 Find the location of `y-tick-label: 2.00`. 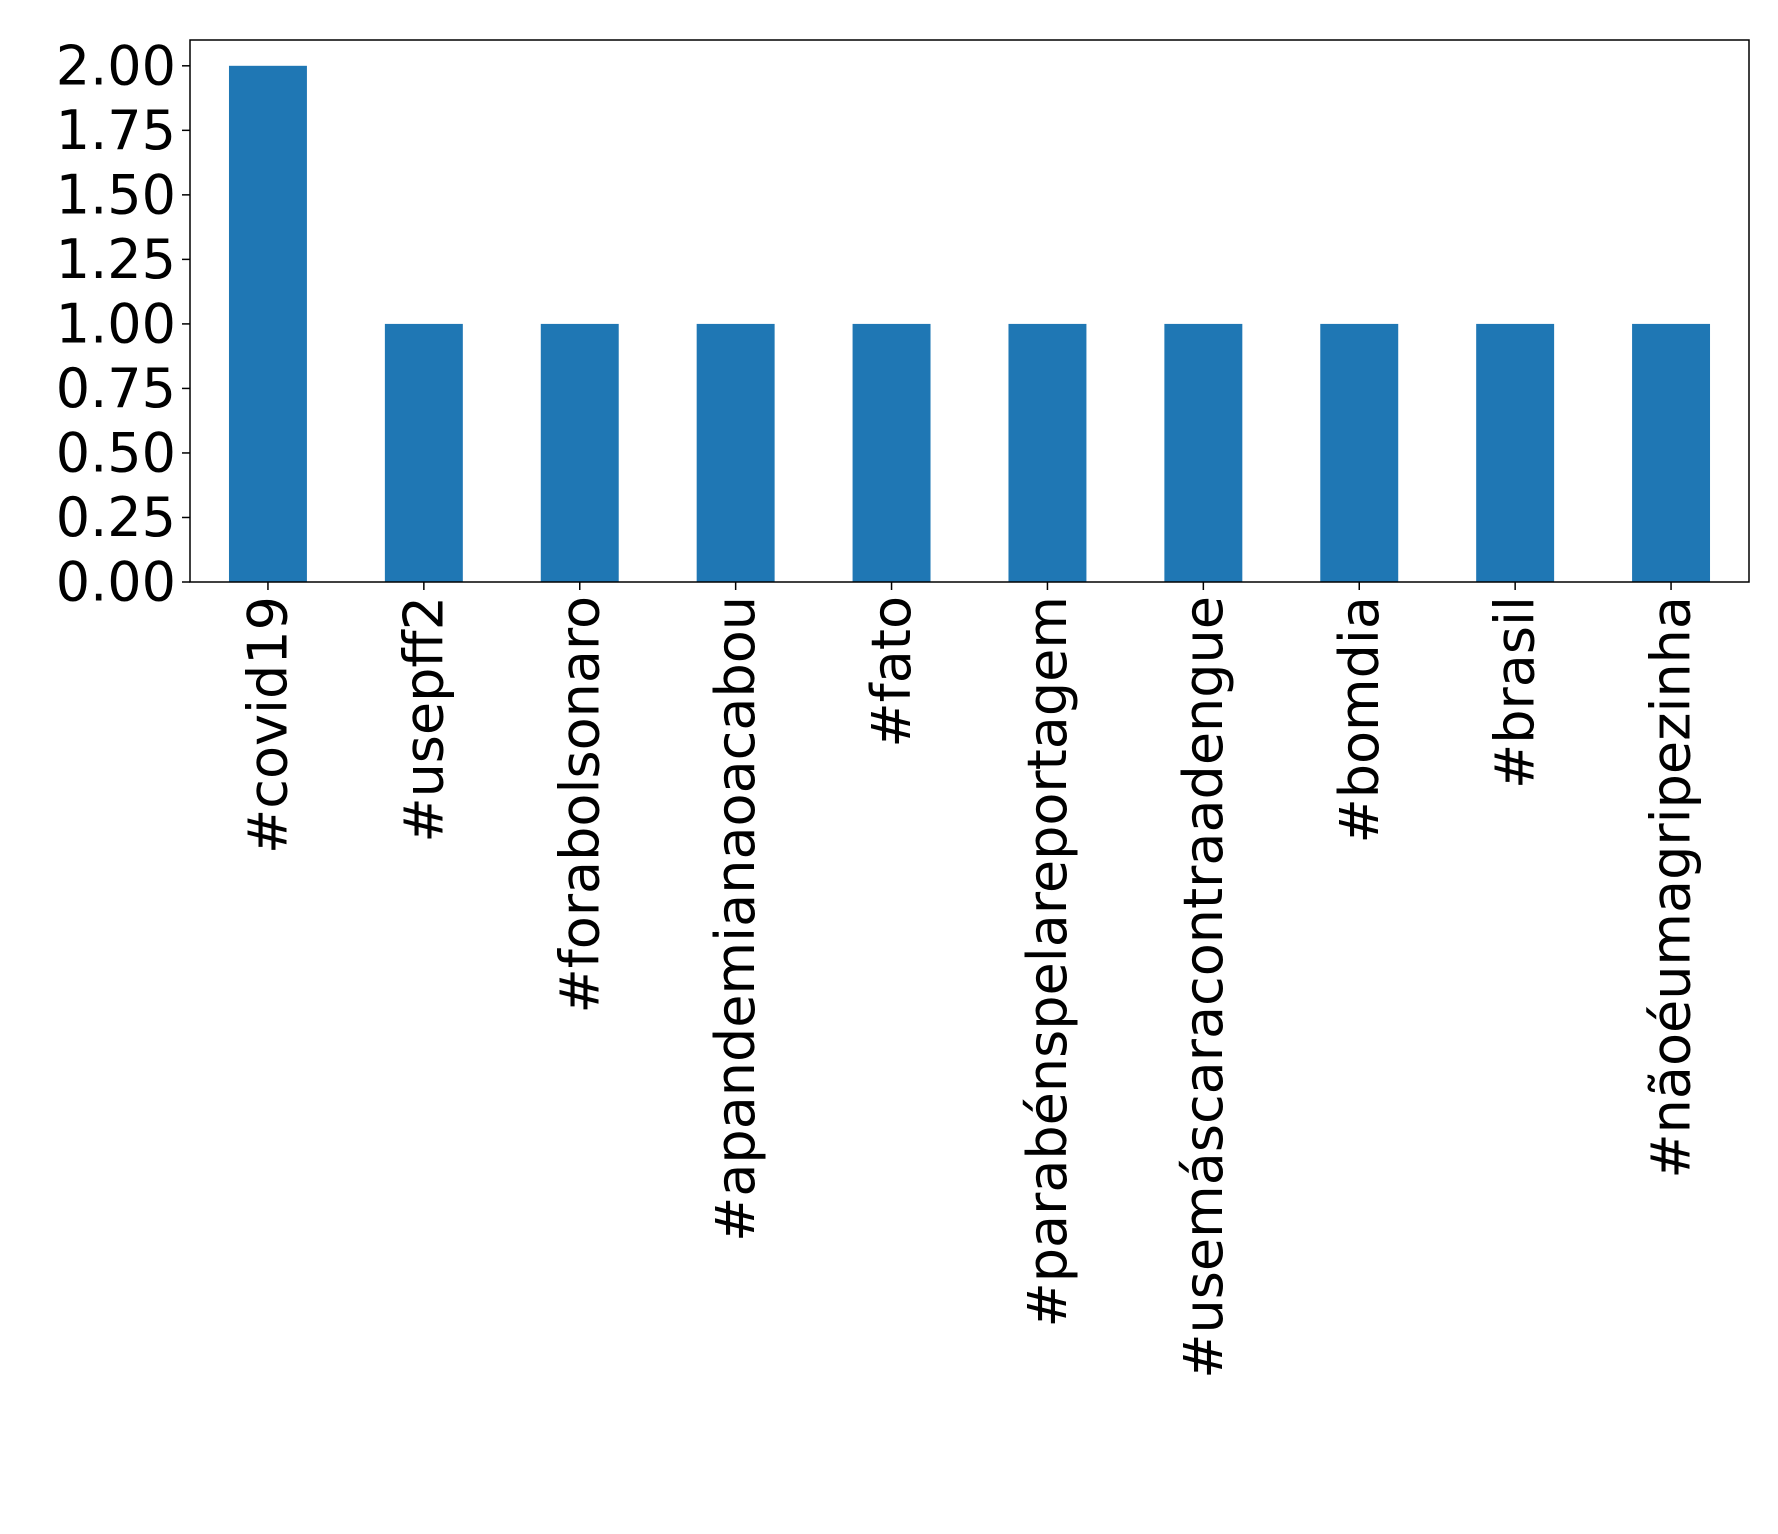

y-tick-label: 2.00 is located at coordinates (116, 65).